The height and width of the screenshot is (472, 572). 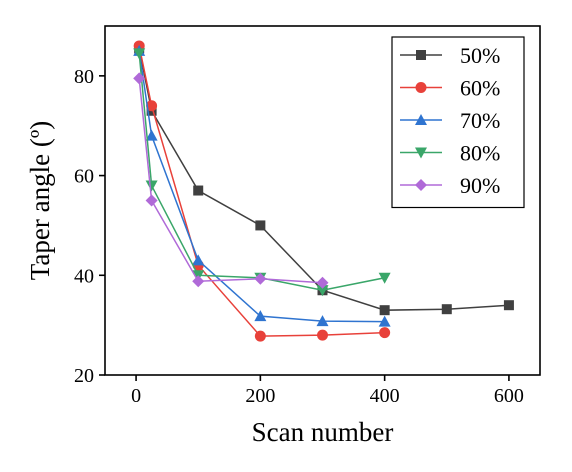 I want to click on x-axis-title: Scan number, so click(x=323, y=432).